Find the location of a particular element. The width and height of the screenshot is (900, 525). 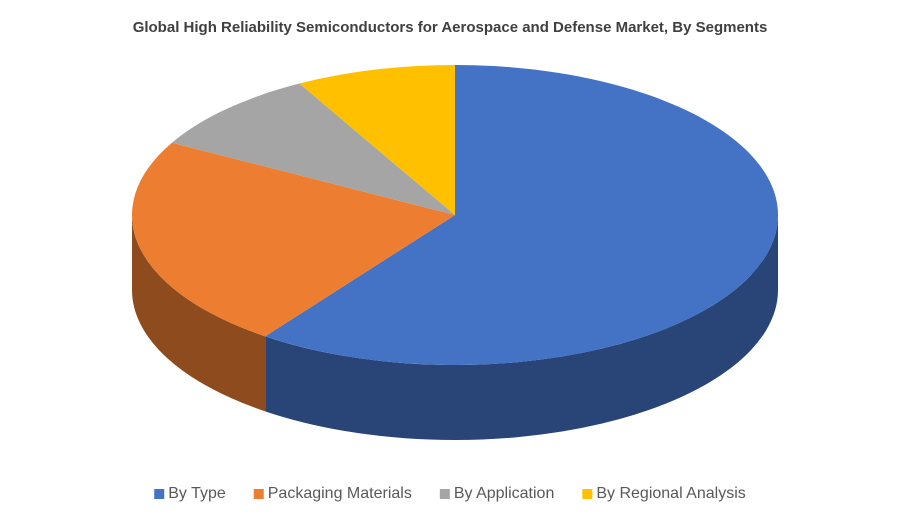

legend-label: By Type is located at coordinates (197, 493).